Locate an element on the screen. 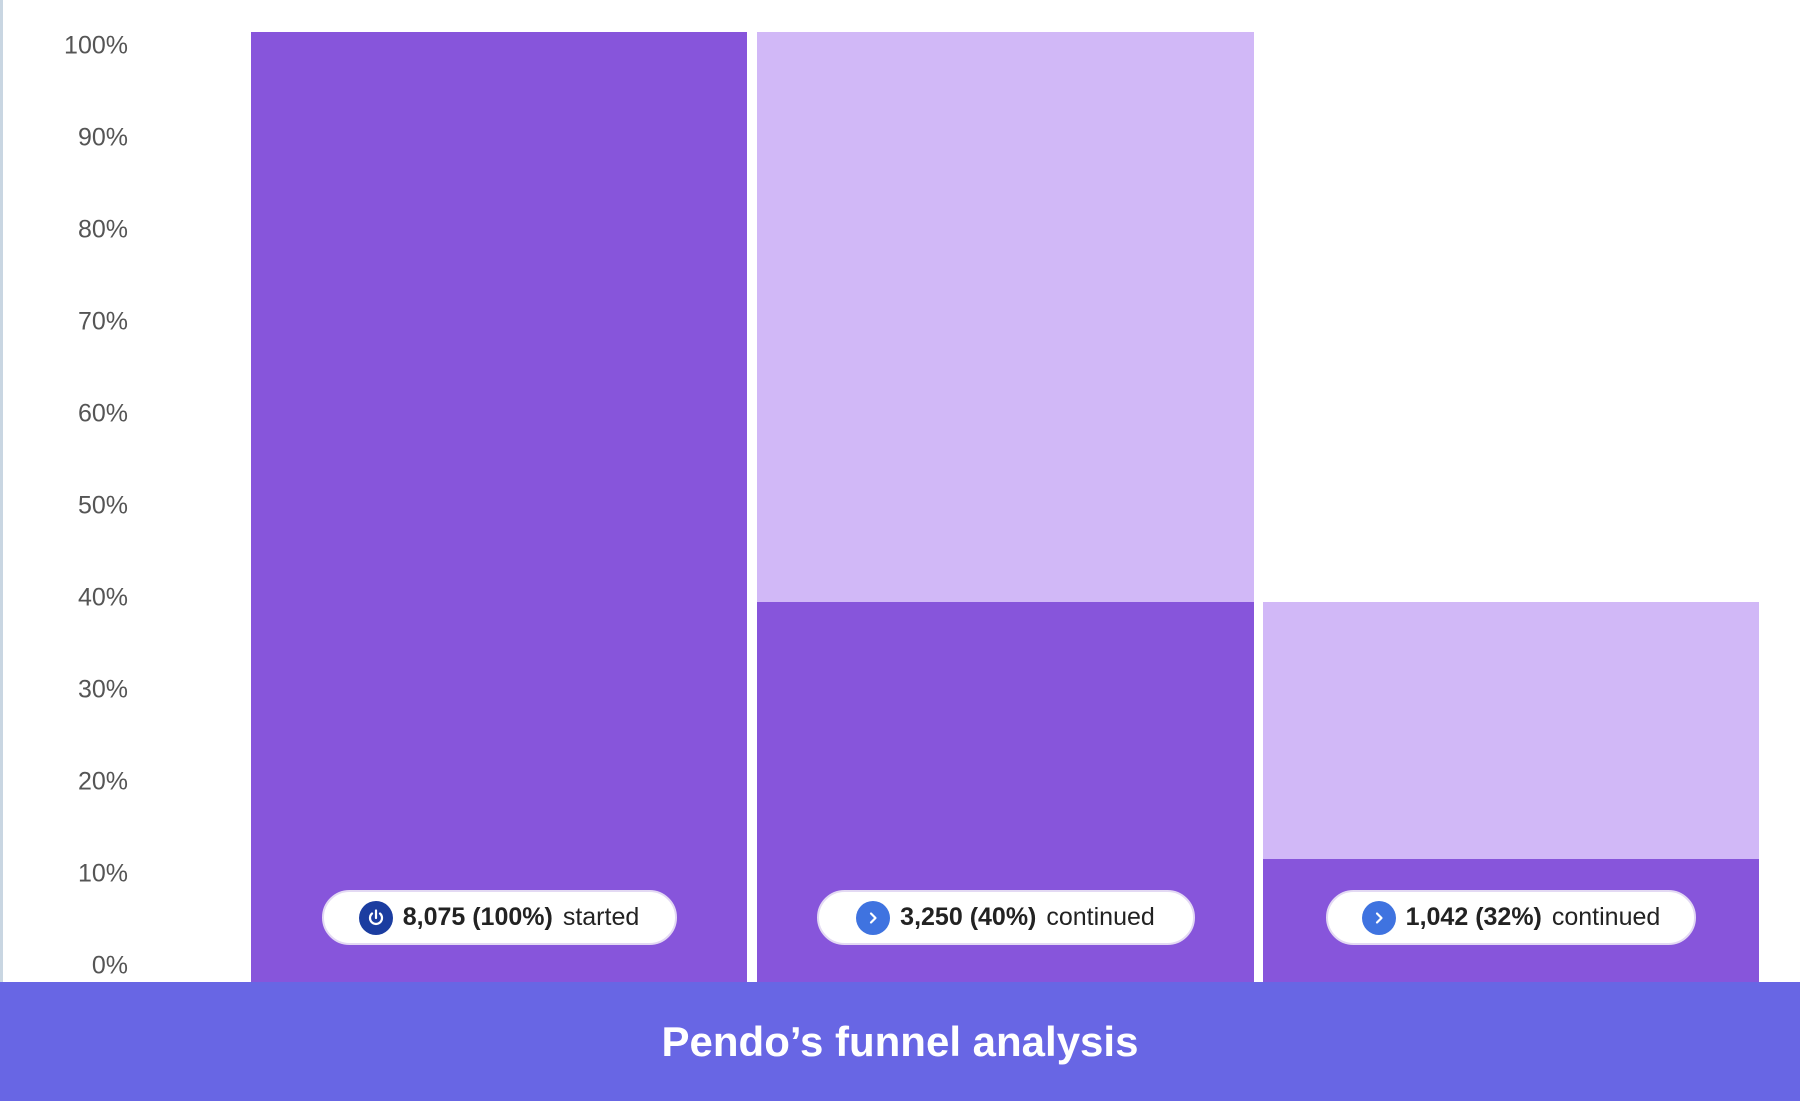  y-tick-label: 80% is located at coordinates (102, 229).